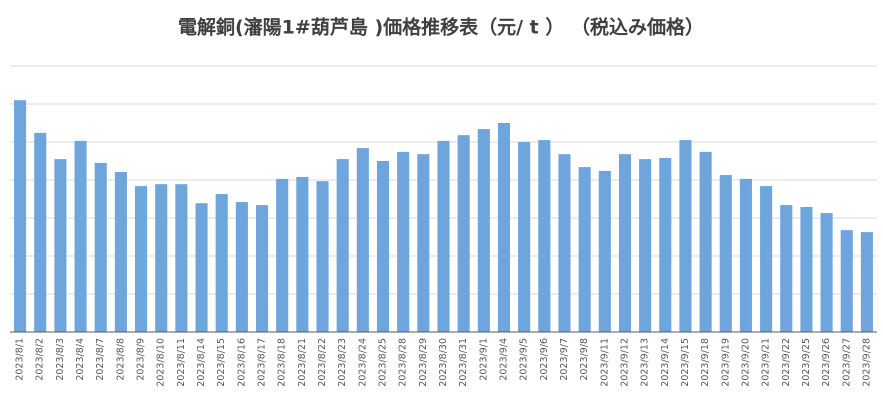  Describe the element at coordinates (766, 362) in the screenshot. I see `x-tick-label: 2023/9/21` at that location.